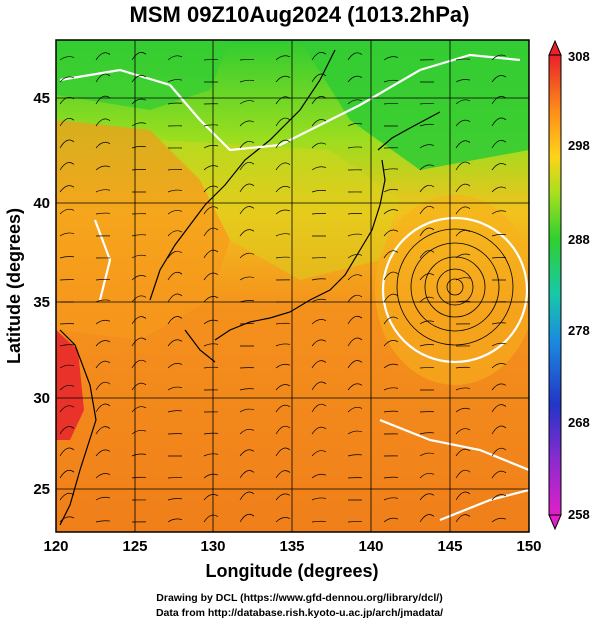  What do you see at coordinates (55, 546) in the screenshot?
I see `x-tick-label: 120` at bounding box center [55, 546].